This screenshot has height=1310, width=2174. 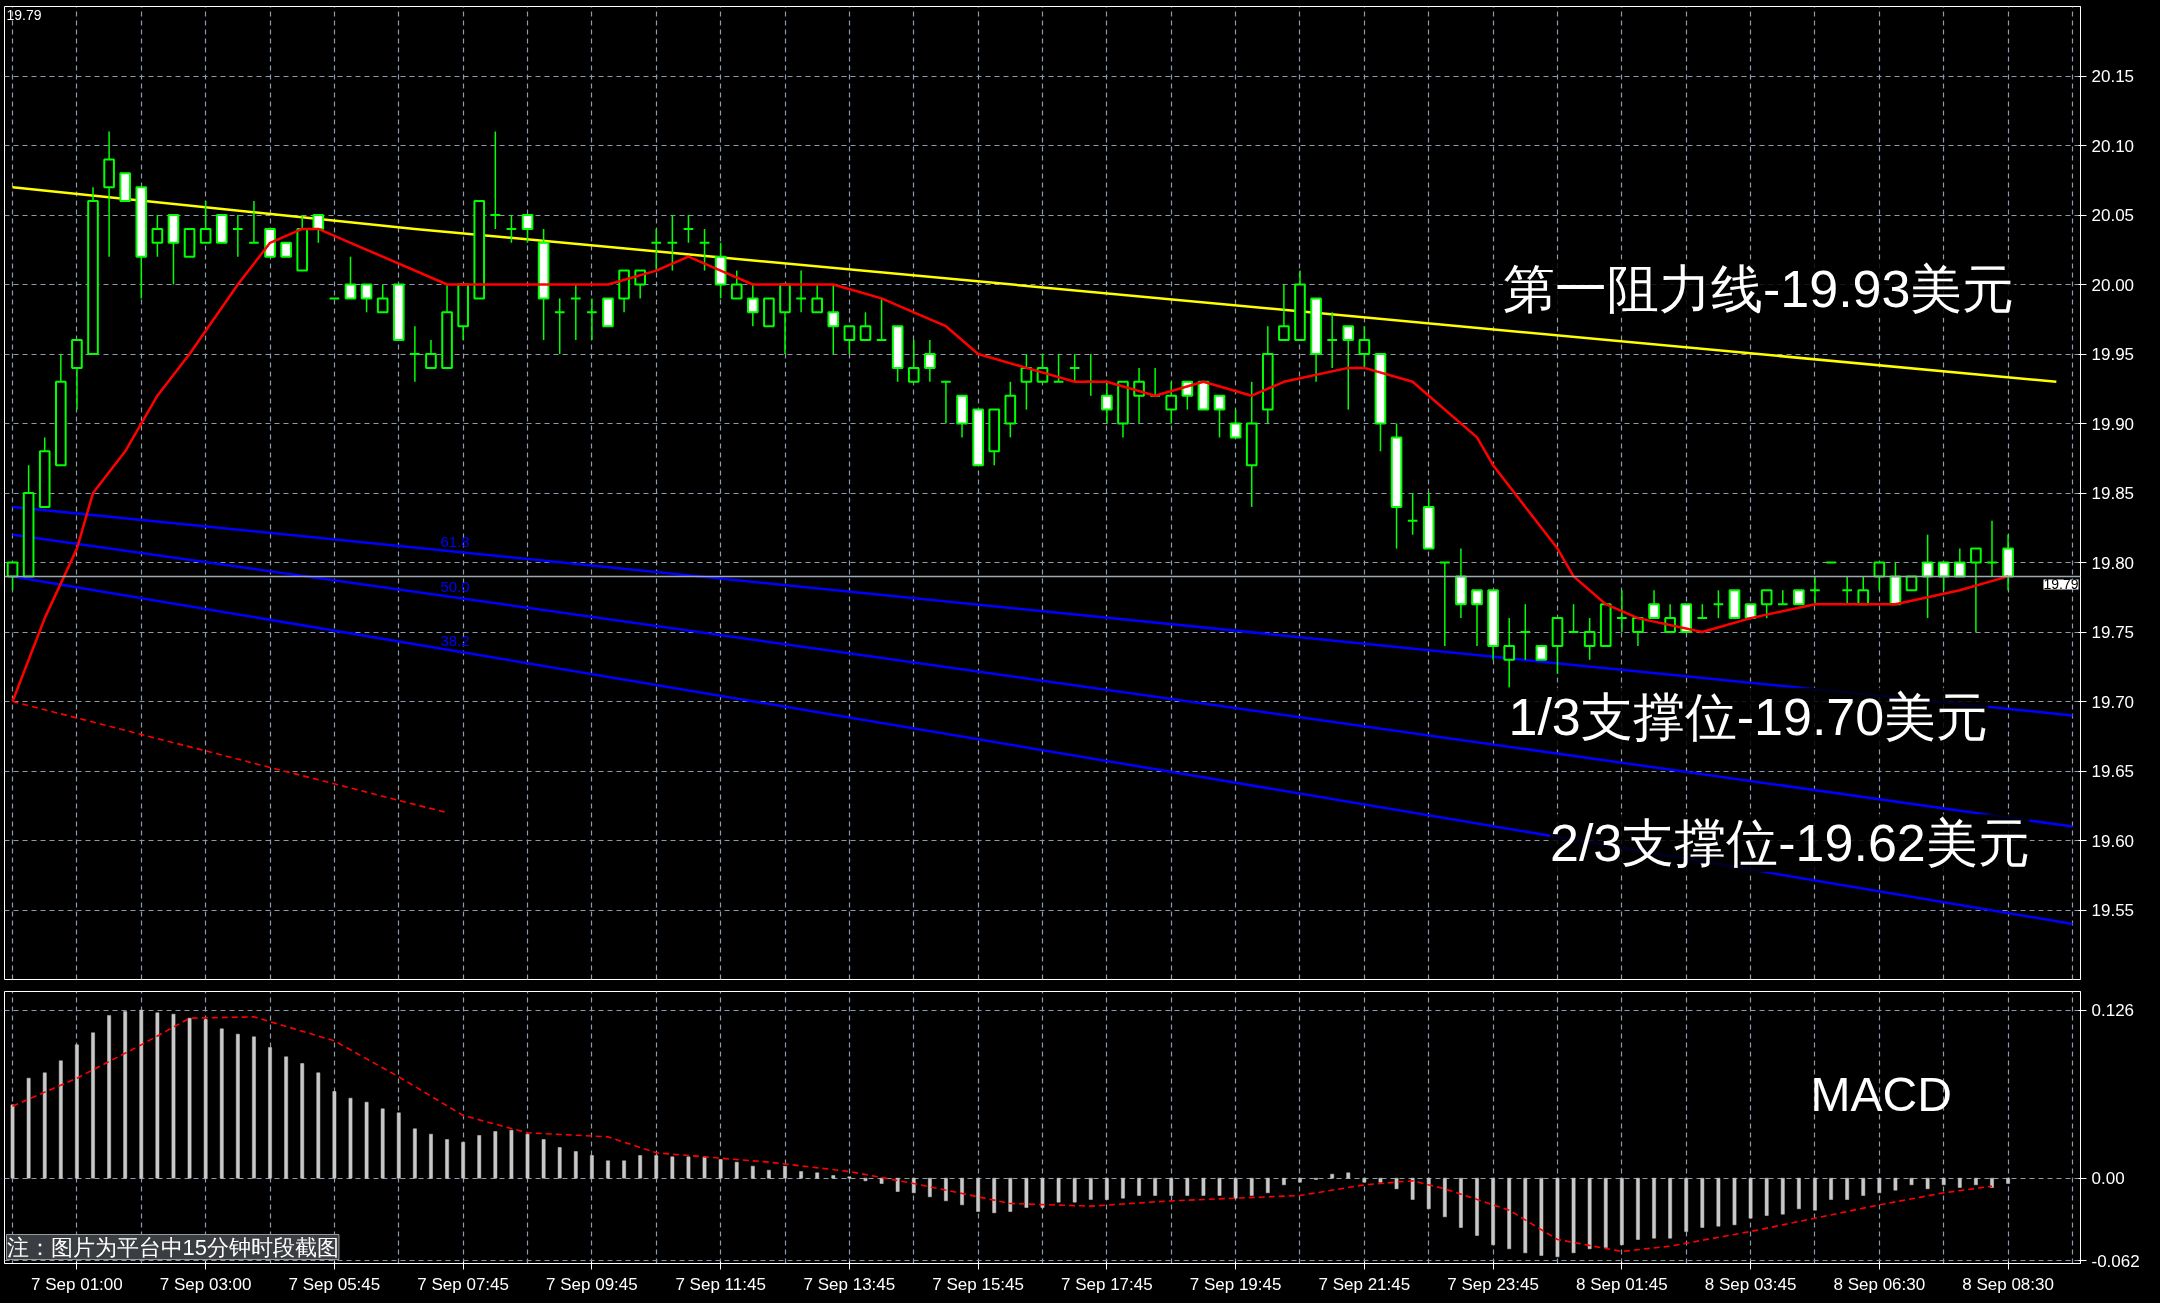 What do you see at coordinates (1235, 1284) in the screenshot?
I see `x-tick-label: 7 Sep 19:45` at bounding box center [1235, 1284].